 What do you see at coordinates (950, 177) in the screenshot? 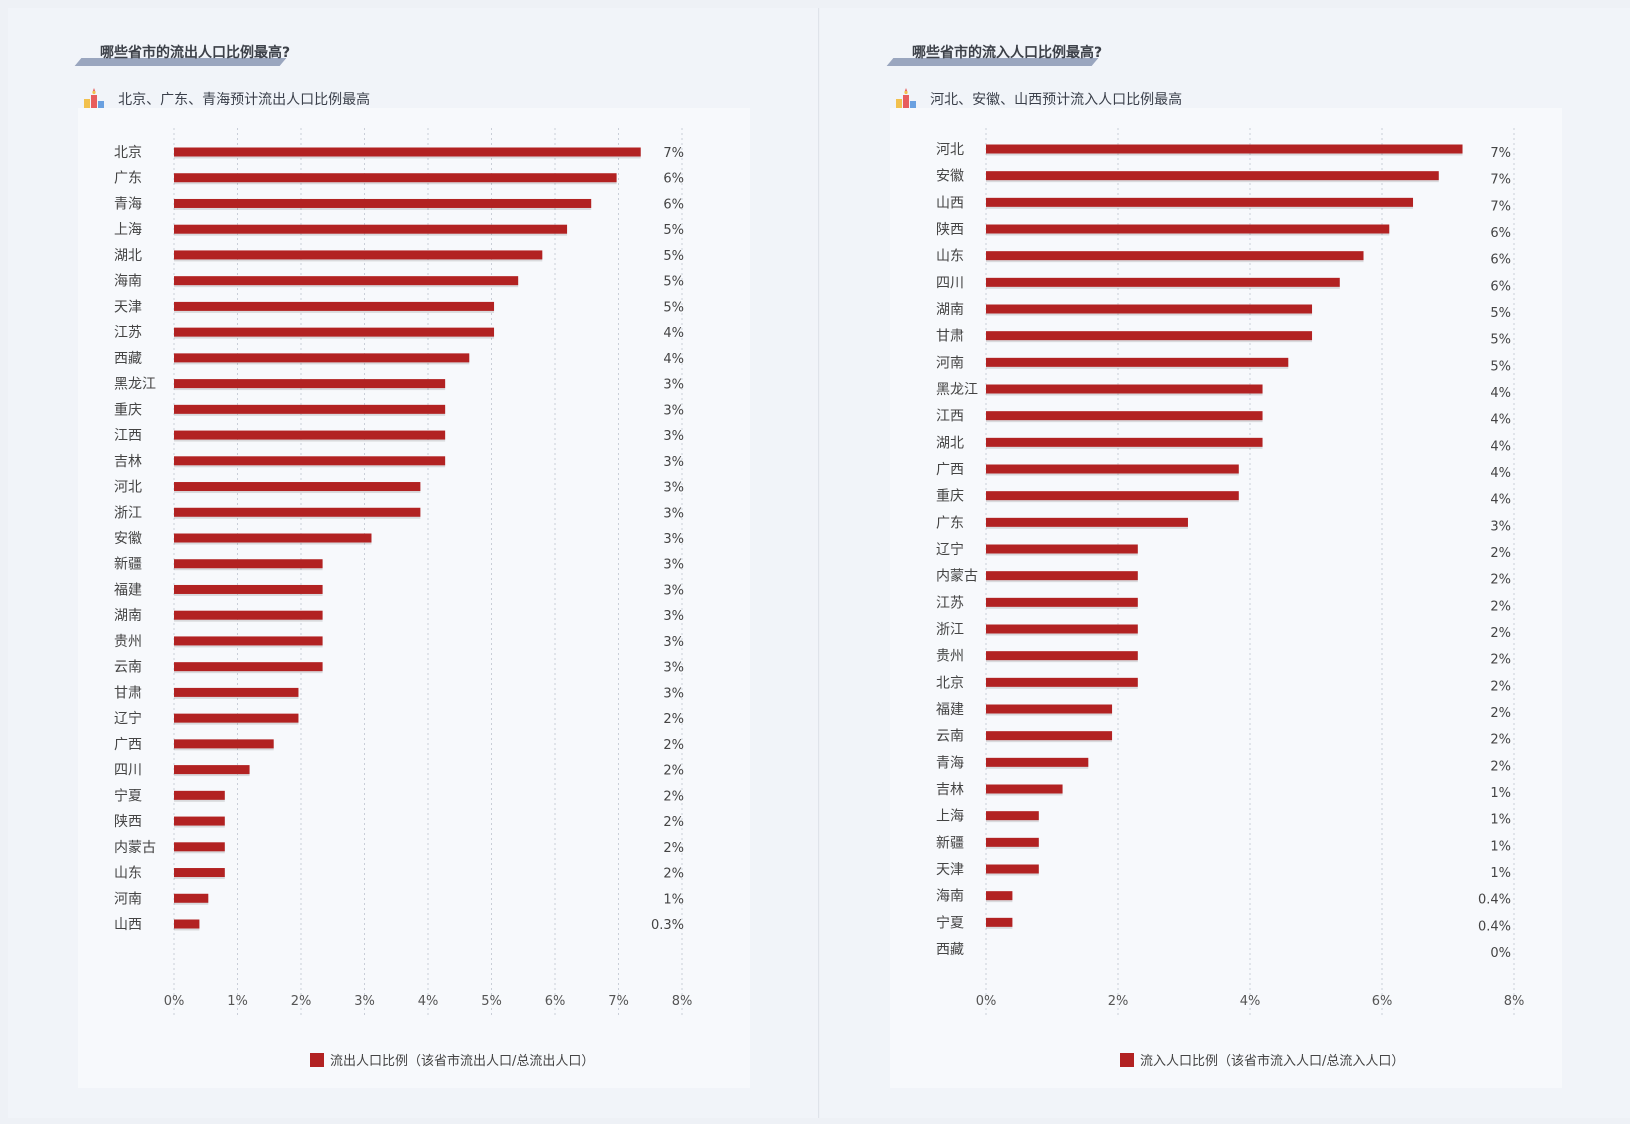
I see `category-label: 安徽` at bounding box center [950, 177].